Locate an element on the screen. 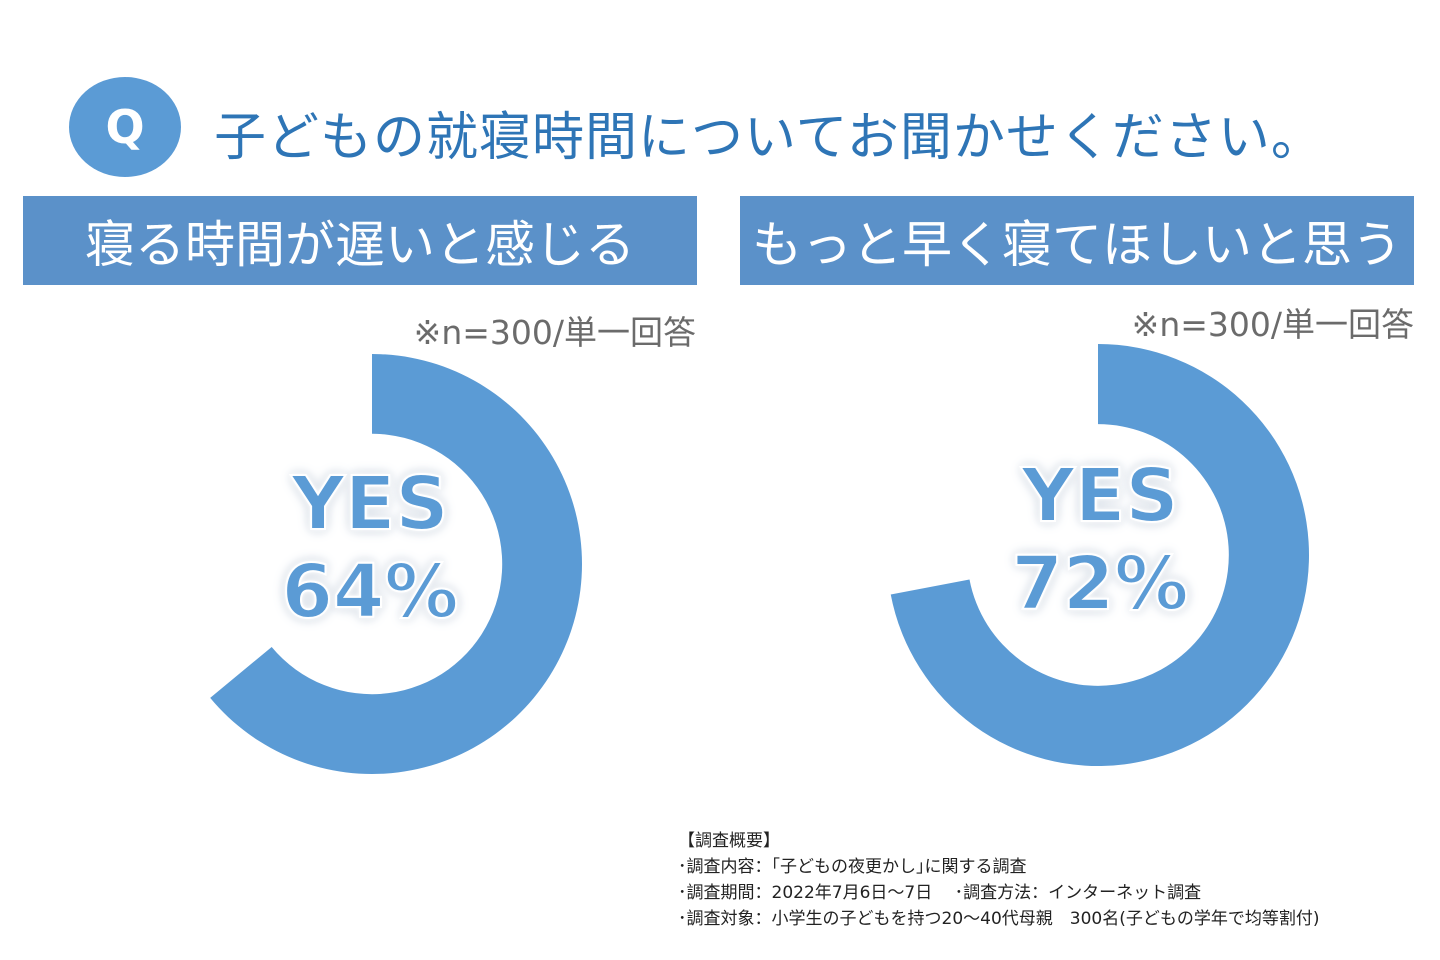 The image size is (1440, 960). right-donut-chart is located at coordinates (1099, 555).